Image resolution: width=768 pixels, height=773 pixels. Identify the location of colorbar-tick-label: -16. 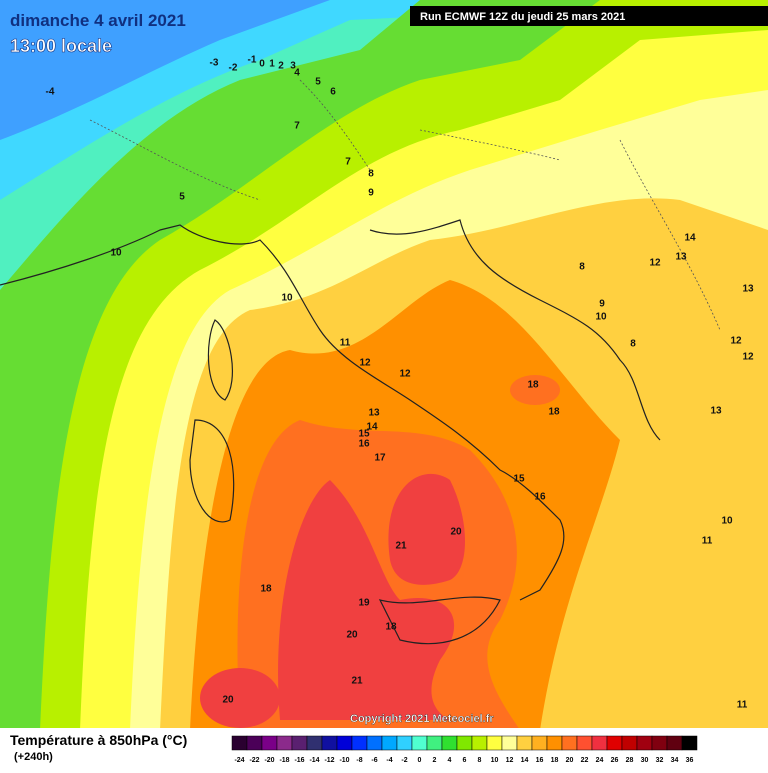
(299, 760).